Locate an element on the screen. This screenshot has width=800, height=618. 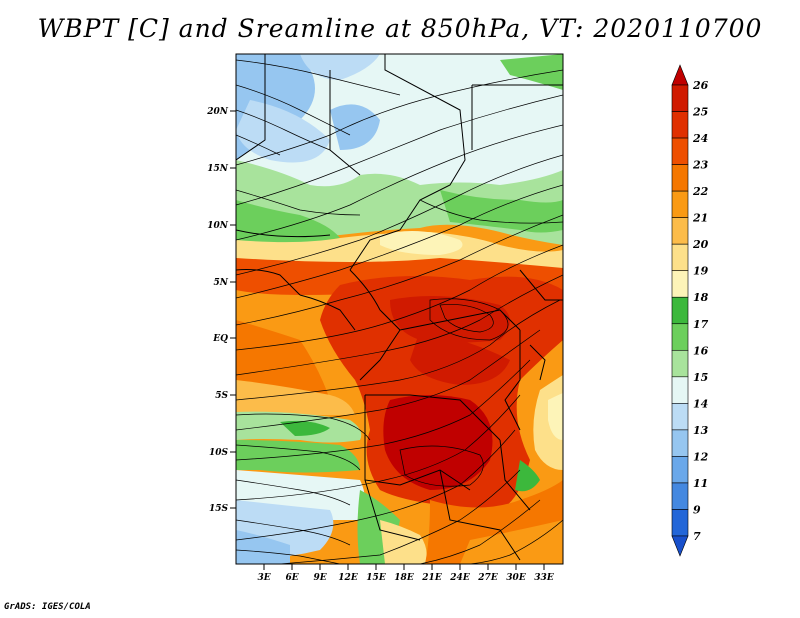
lat-label: 10N is located at coordinates (218, 226).